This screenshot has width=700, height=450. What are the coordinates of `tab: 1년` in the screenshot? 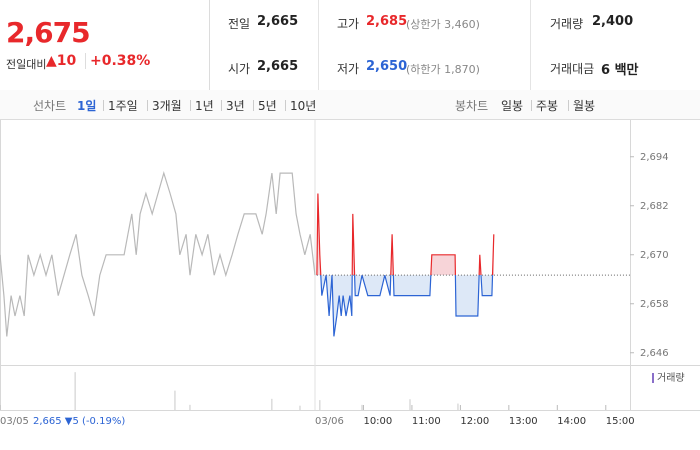 It's located at (204, 106).